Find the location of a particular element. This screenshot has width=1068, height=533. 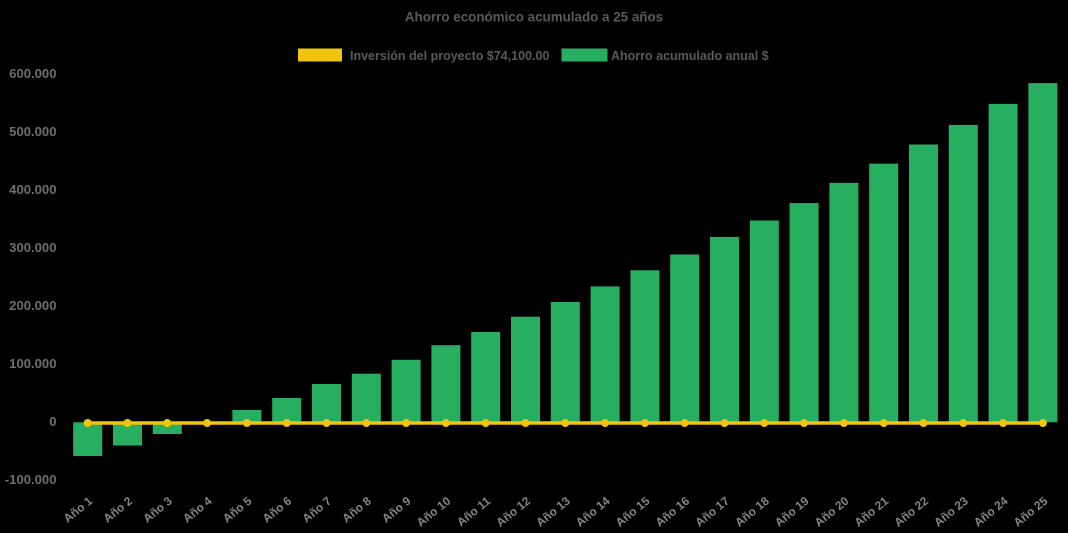

svg-text:Inversión del proyecto $74,100: Inversión del proyecto $74,100.00 is located at coordinates (449, 56).